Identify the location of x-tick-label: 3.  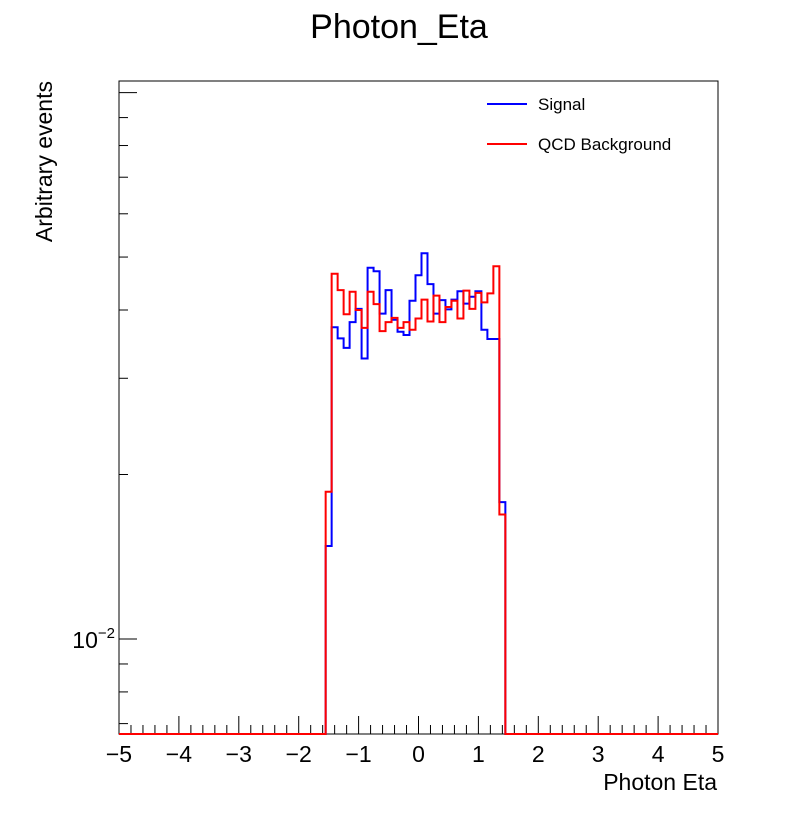
(598, 754).